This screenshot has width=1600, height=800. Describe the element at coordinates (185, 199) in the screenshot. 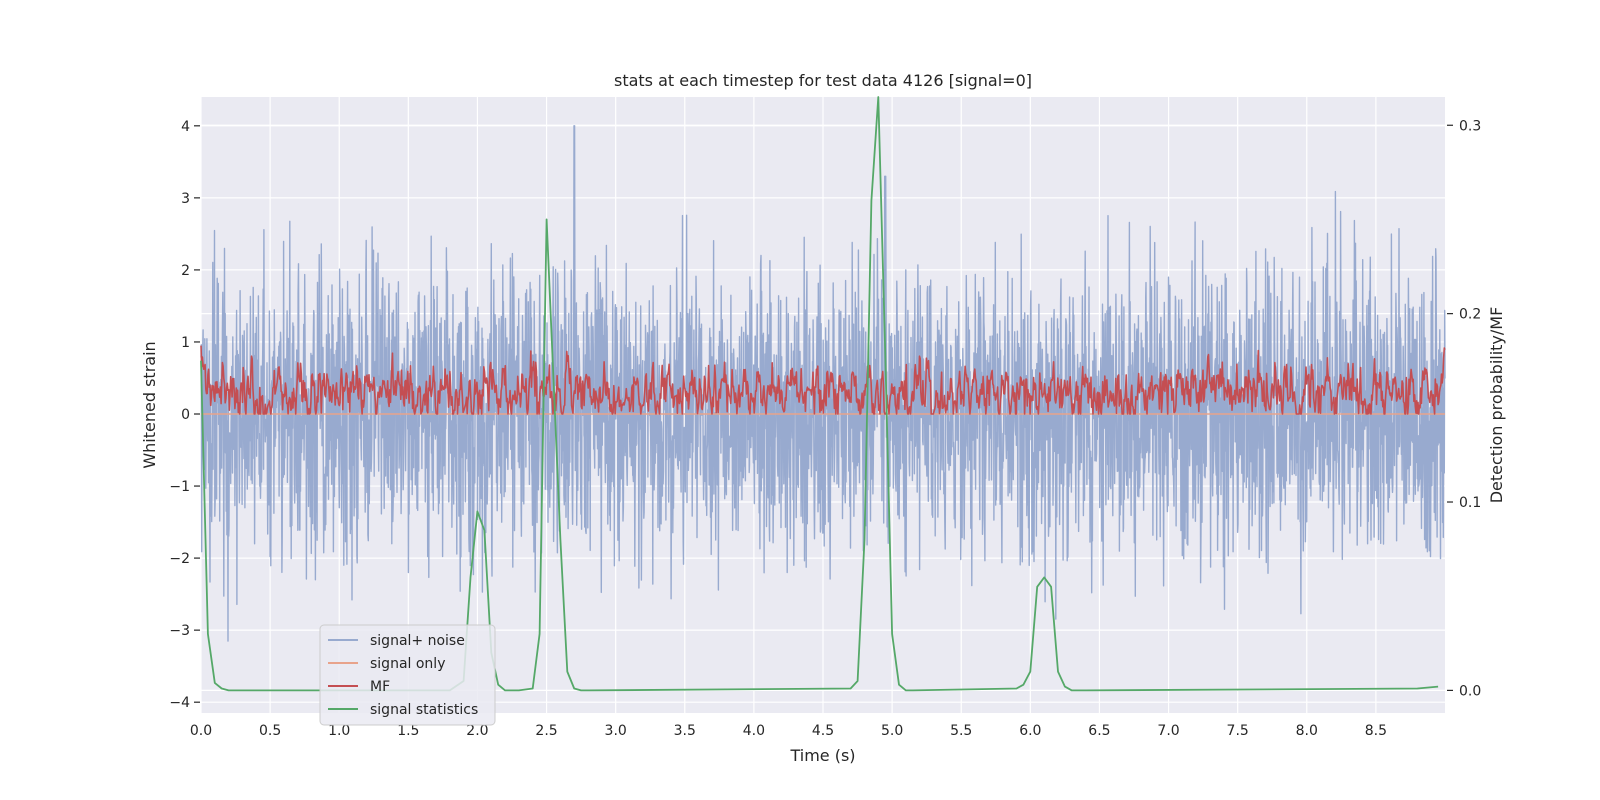

I see `y-tick-label: 3` at that location.